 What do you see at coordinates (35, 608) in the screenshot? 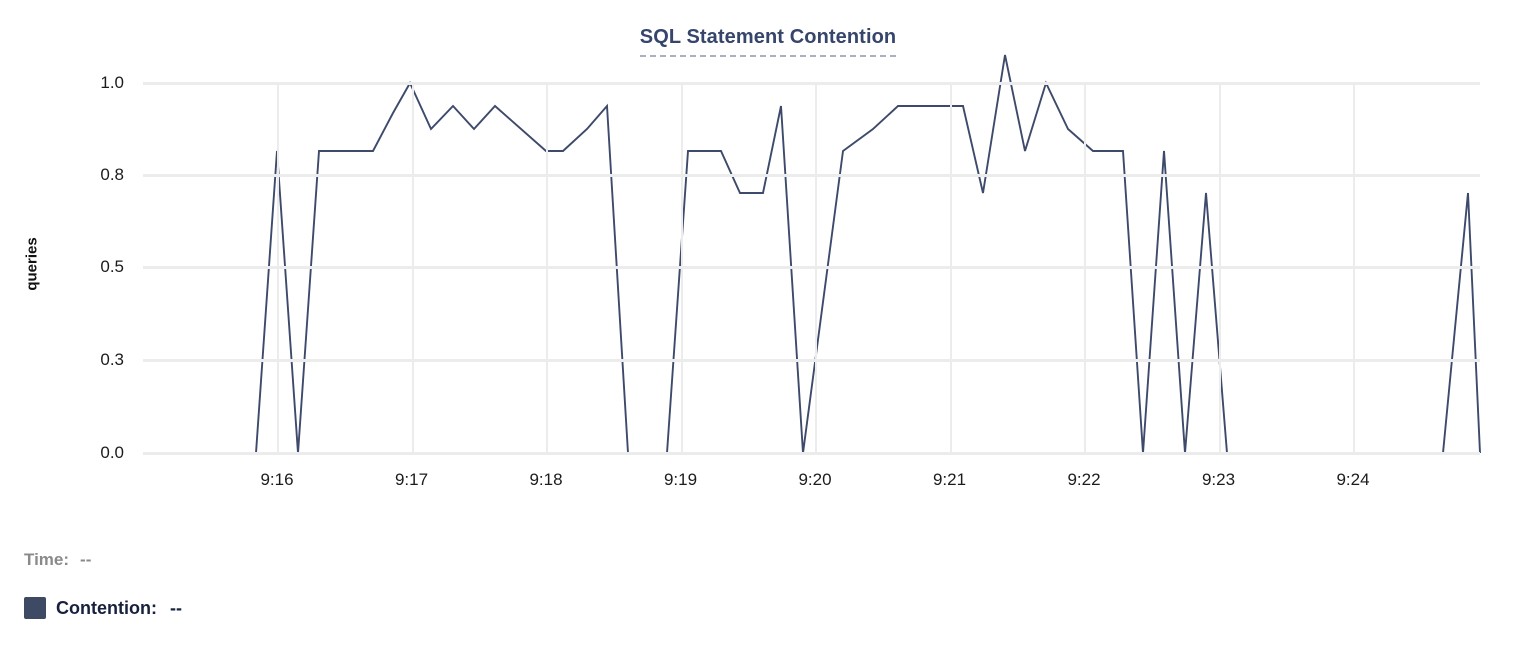
I see `legend-color-swatch-icon` at bounding box center [35, 608].